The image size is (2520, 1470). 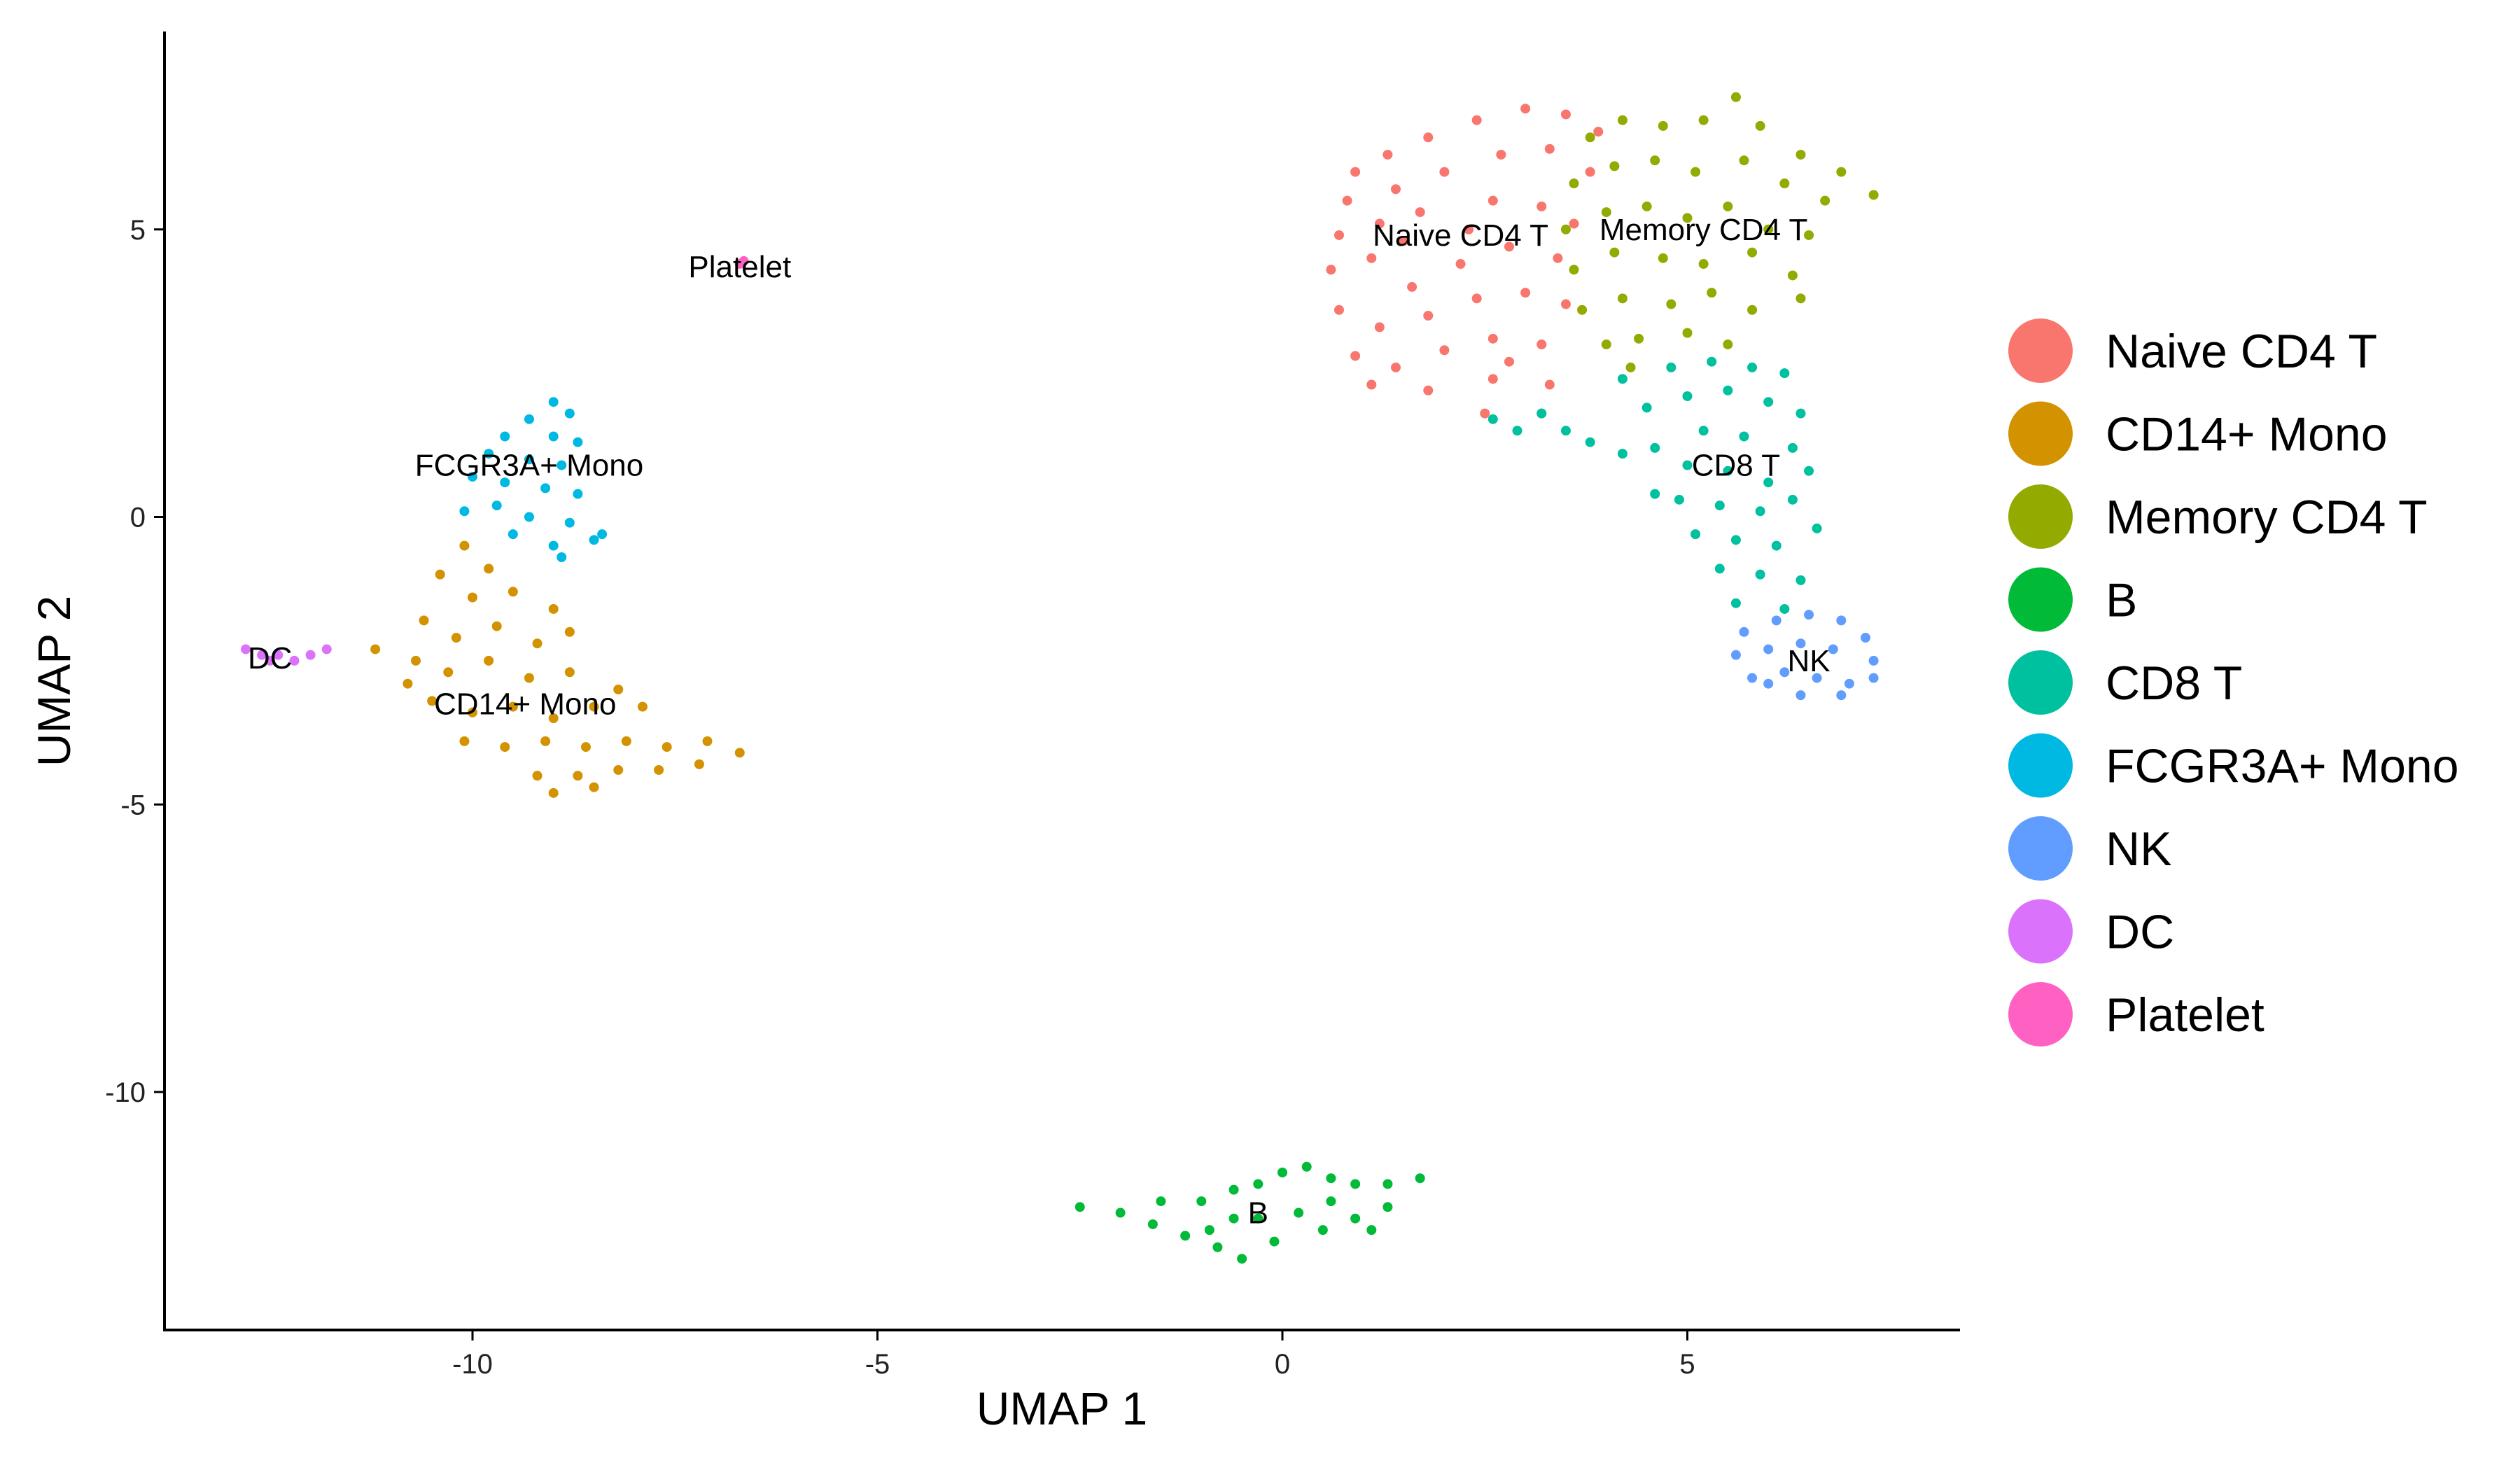 What do you see at coordinates (1073, 1355) in the screenshot?
I see `x-ticks: -10 -5 0 5` at bounding box center [1073, 1355].